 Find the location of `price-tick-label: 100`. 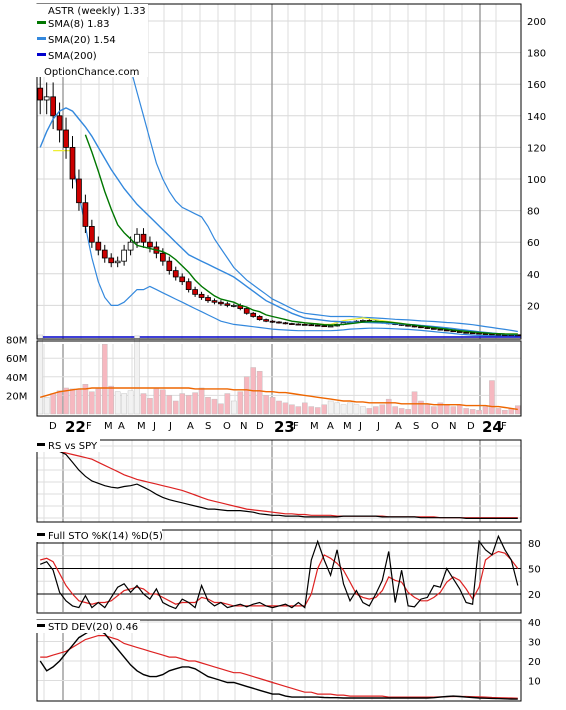

price-tick-label: 100 is located at coordinates (536, 180).